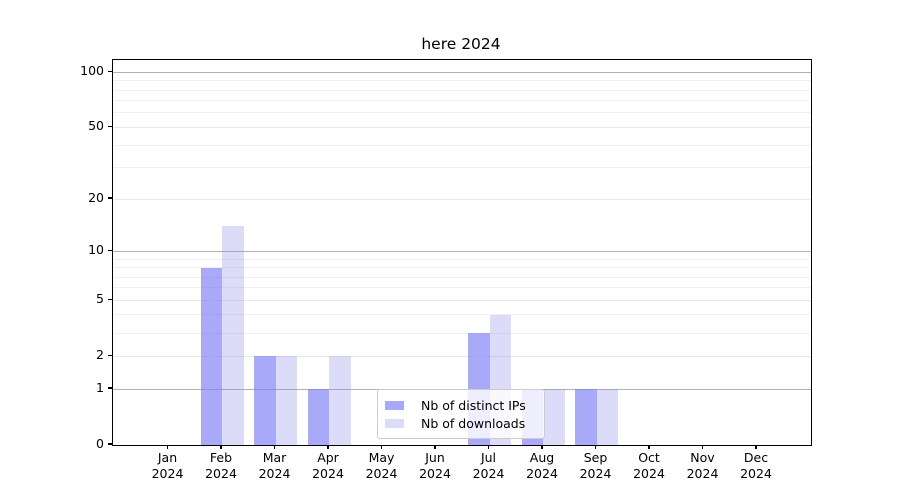 The height and width of the screenshot is (500, 900). Describe the element at coordinates (100, 355) in the screenshot. I see `y-tick-label-2: 2` at that location.